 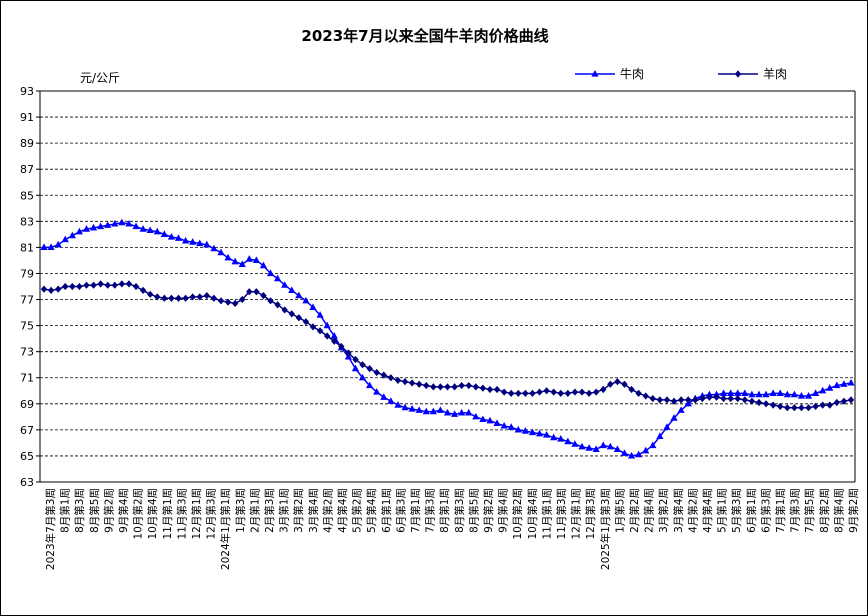 I want to click on x-tick-label: 2023年7月第3周, so click(x=50, y=529).